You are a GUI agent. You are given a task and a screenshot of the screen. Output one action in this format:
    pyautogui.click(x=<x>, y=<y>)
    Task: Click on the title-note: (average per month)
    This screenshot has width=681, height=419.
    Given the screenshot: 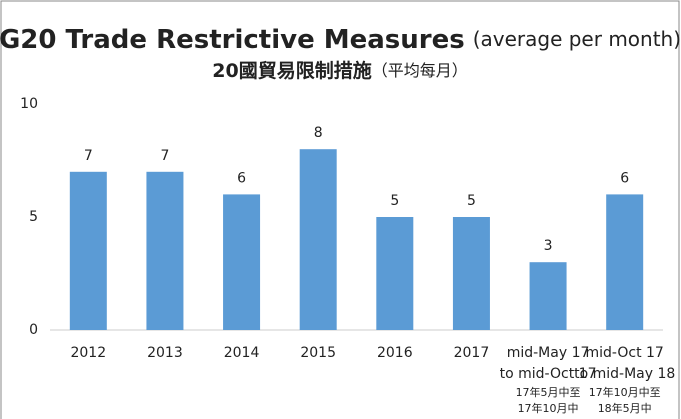 What is the action you would take?
    pyautogui.click(x=577, y=39)
    